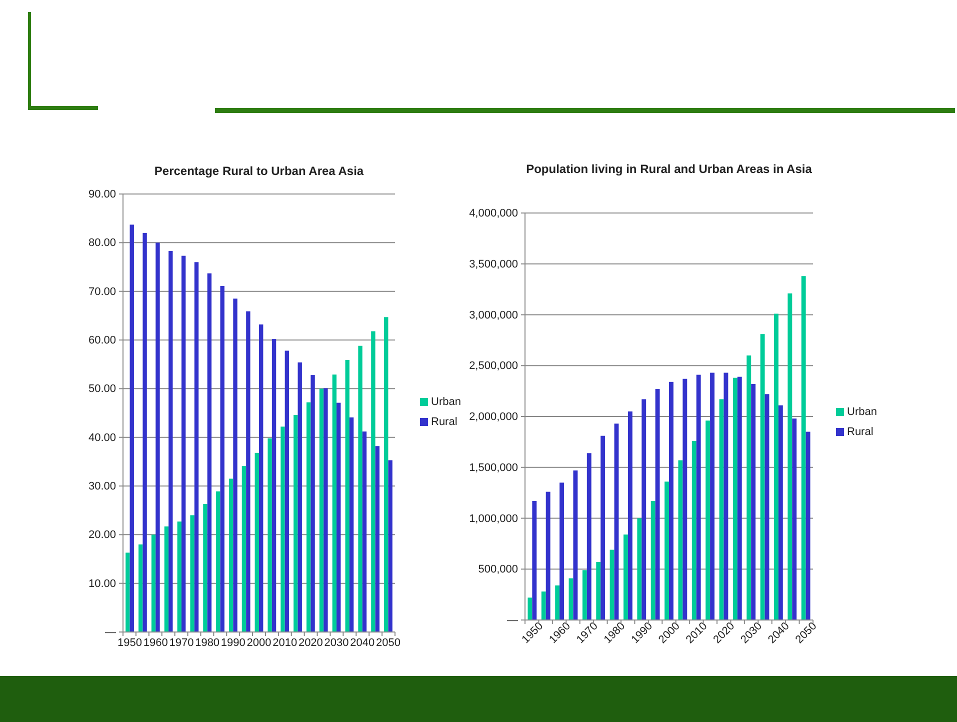 The image size is (957, 722). I want to click on x-tick-label: 2010, so click(285, 642).